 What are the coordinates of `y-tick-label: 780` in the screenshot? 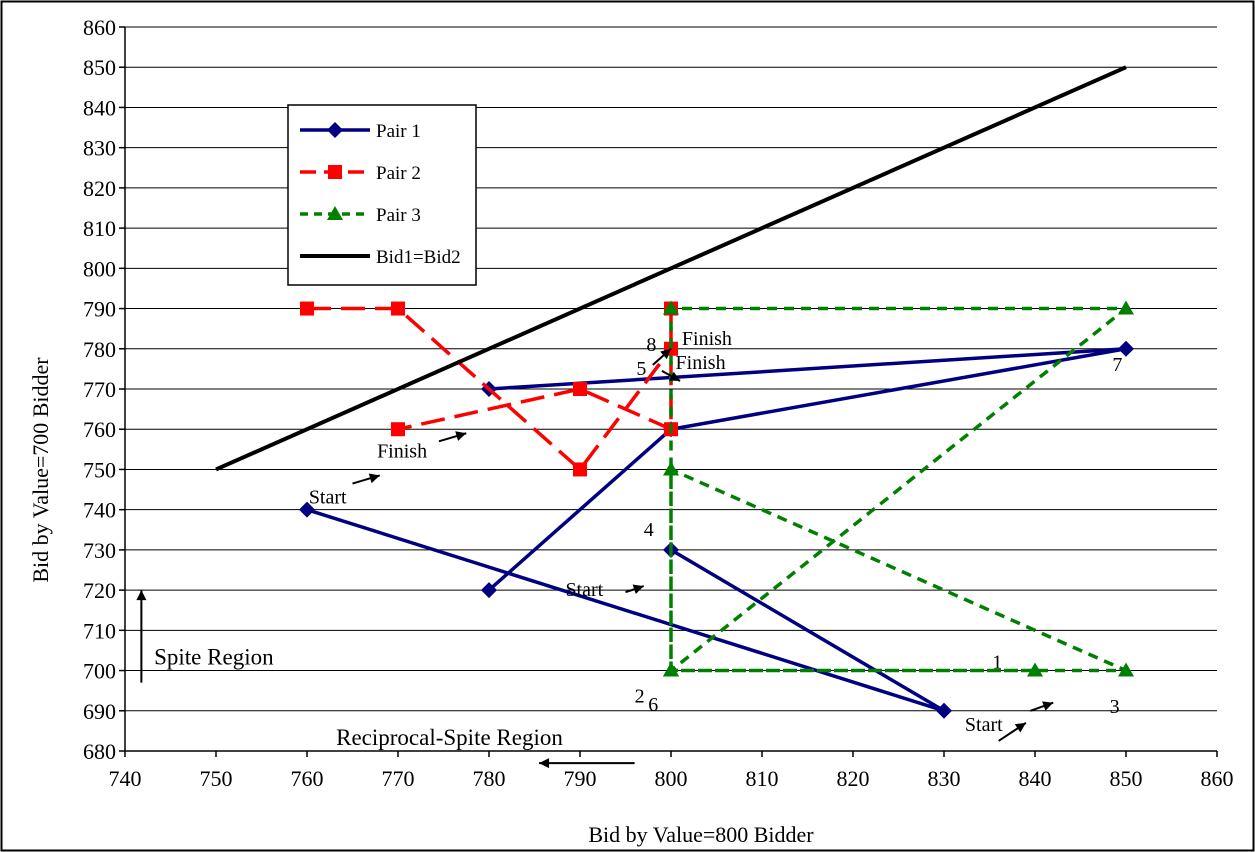 It's located at (99, 349).